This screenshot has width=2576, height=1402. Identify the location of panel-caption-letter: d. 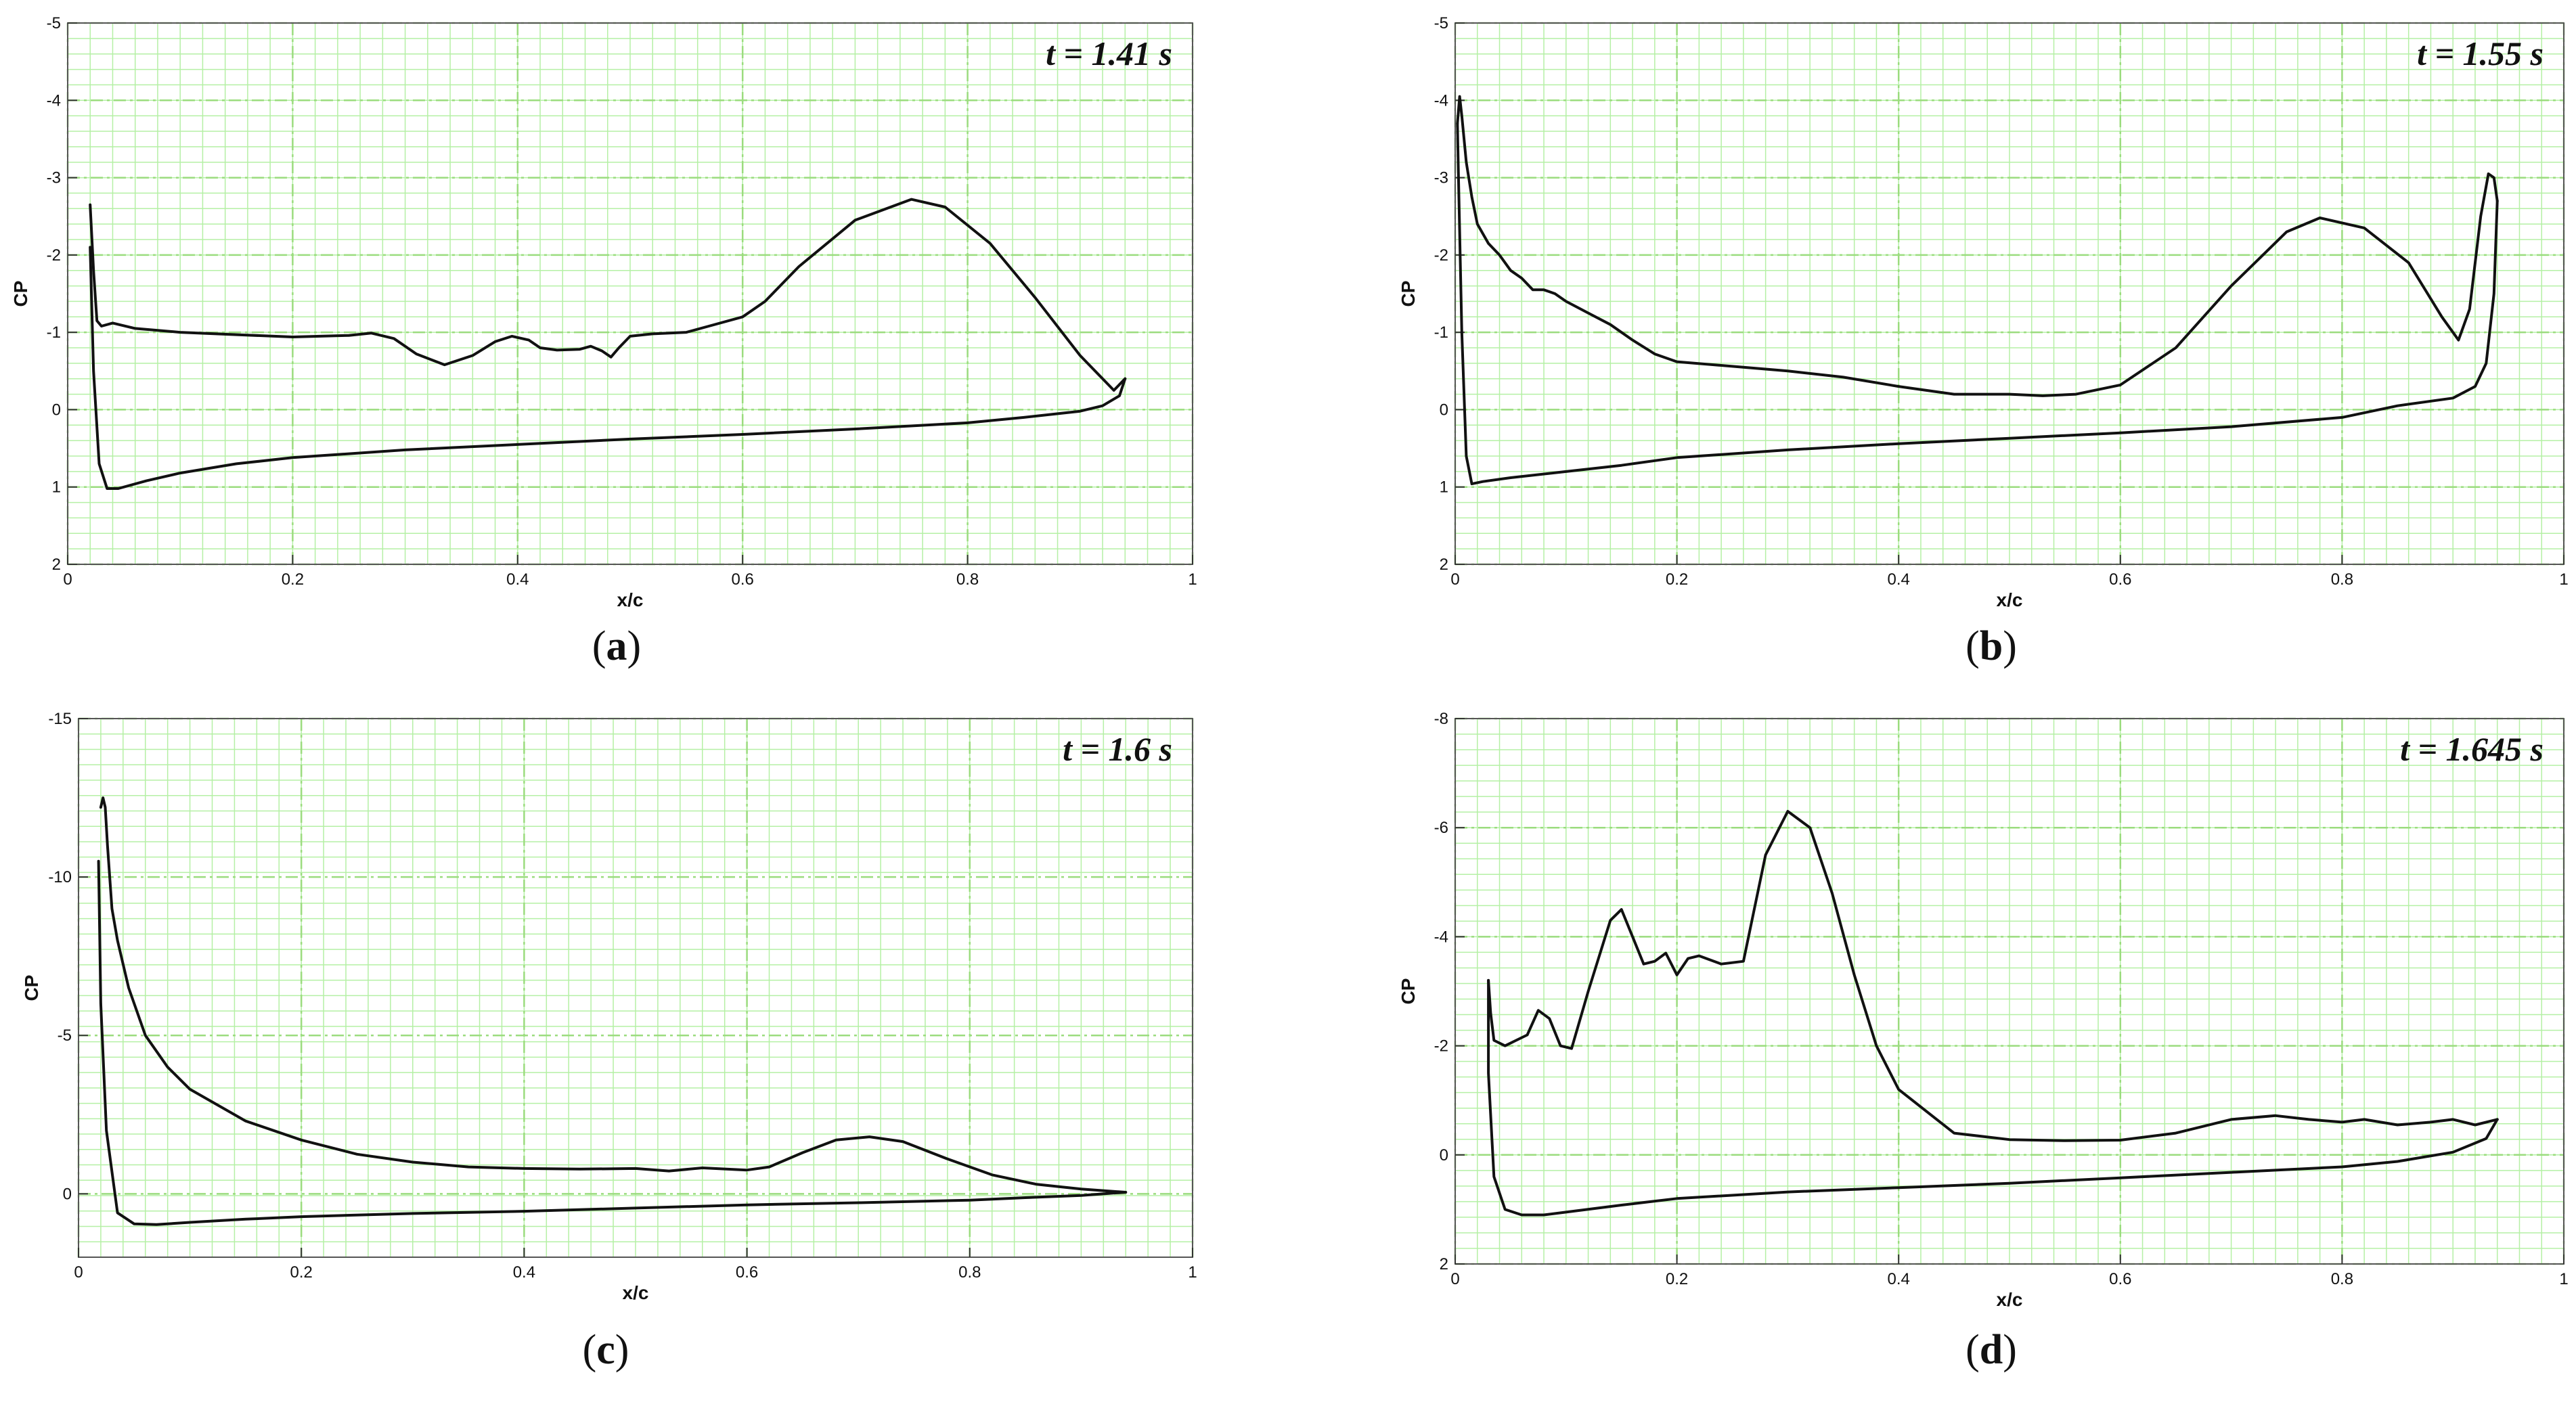
(1991, 1350).